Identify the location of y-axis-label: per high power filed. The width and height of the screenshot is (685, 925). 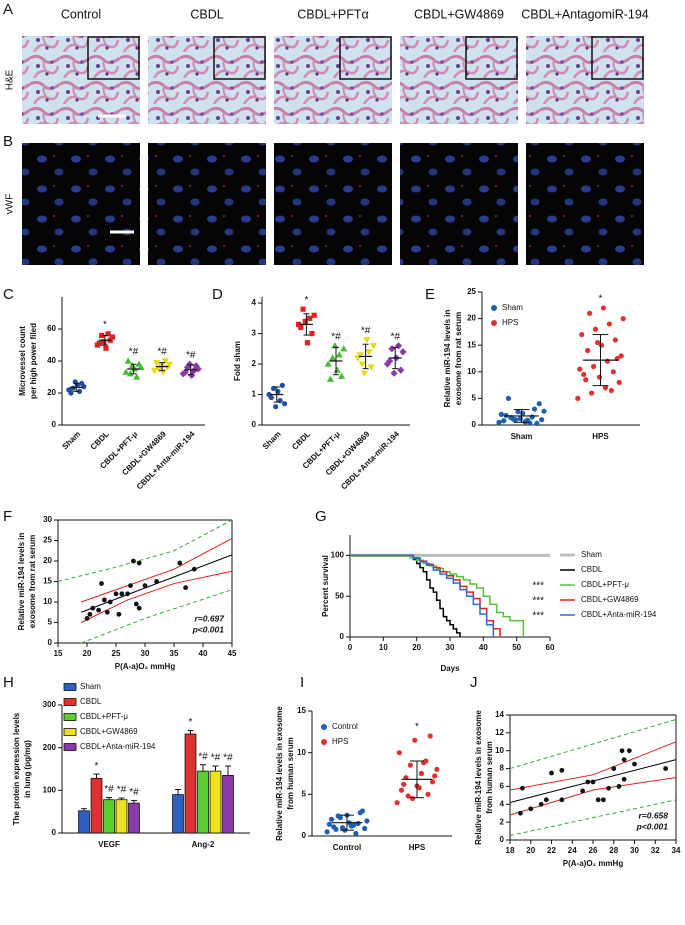
(33, 361).